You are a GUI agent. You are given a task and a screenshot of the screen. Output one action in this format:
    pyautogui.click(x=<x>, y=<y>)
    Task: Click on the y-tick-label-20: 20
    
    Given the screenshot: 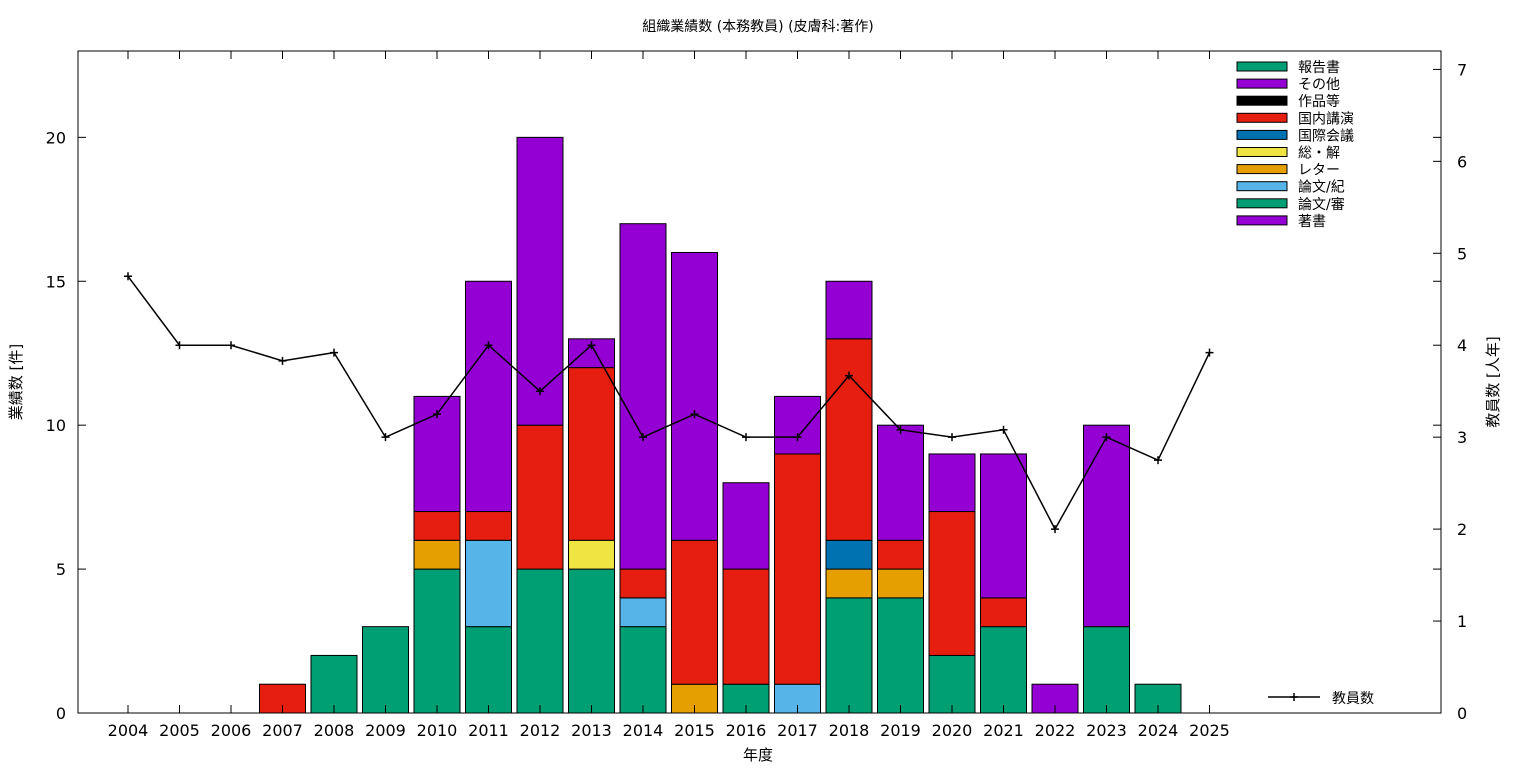 What is the action you would take?
    pyautogui.click(x=56, y=137)
    